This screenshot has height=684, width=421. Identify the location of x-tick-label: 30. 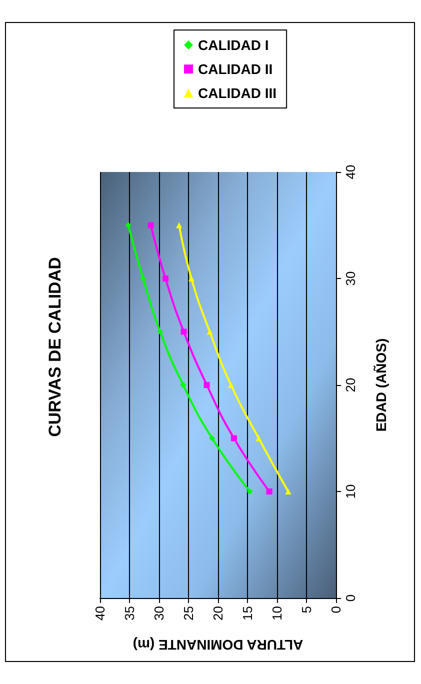
(159, 613).